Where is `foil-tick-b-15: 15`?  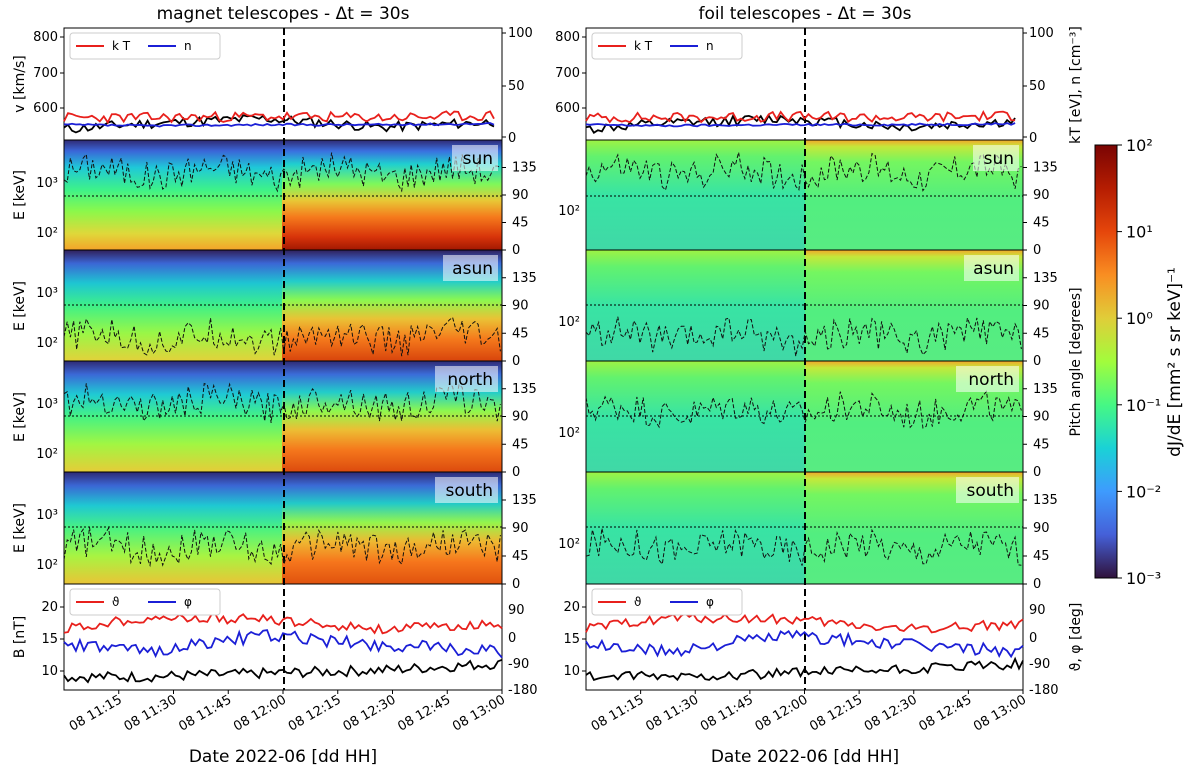 foil-tick-b-15: 15 is located at coordinates (571, 639).